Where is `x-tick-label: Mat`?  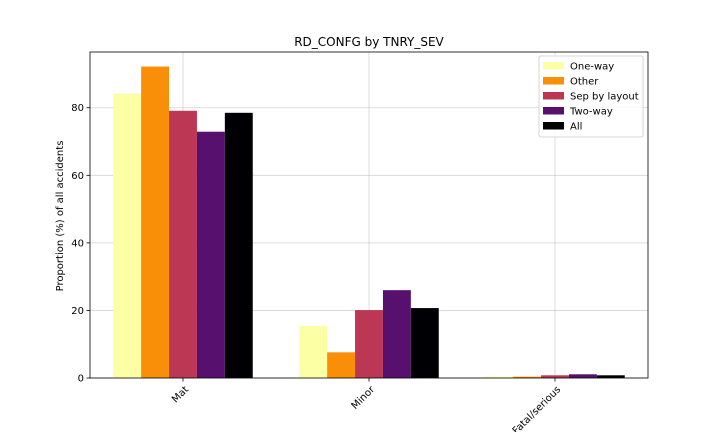
x-tick-label: Mat is located at coordinates (180, 394).